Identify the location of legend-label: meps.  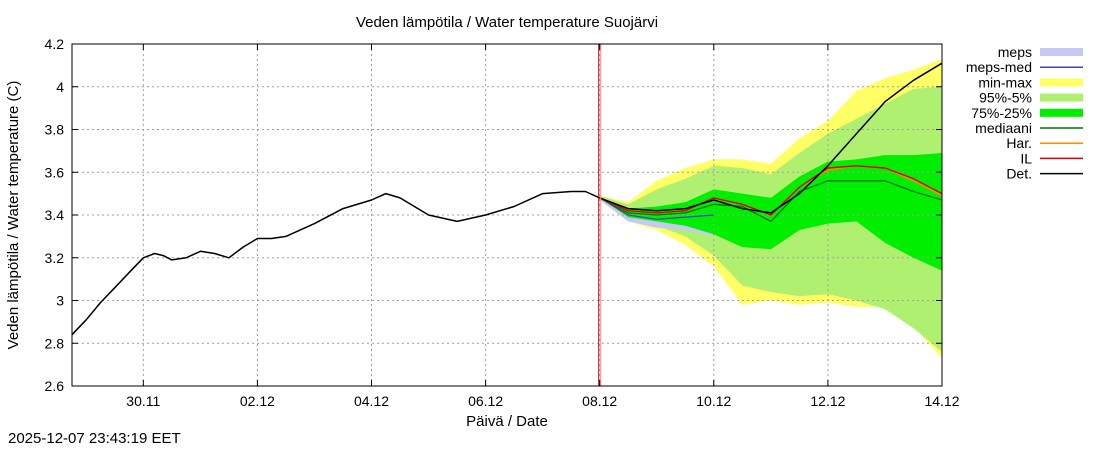
(1015, 52).